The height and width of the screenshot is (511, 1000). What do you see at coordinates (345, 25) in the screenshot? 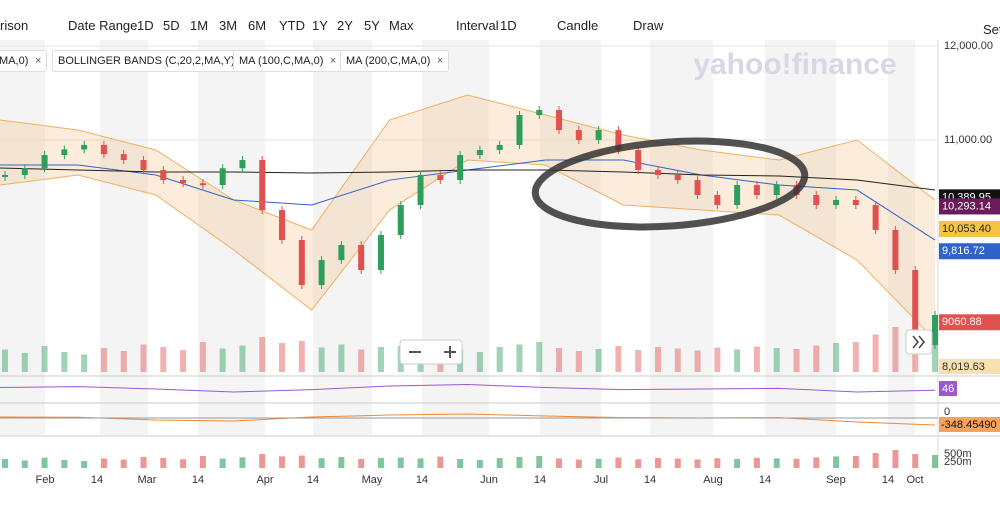
I see `toolbar-item: 2Y` at bounding box center [345, 25].